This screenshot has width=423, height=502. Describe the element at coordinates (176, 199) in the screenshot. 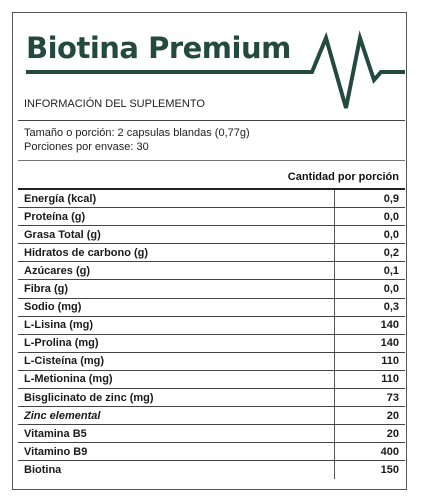

I see `nutrient-name: Energía (kcal)` at that location.